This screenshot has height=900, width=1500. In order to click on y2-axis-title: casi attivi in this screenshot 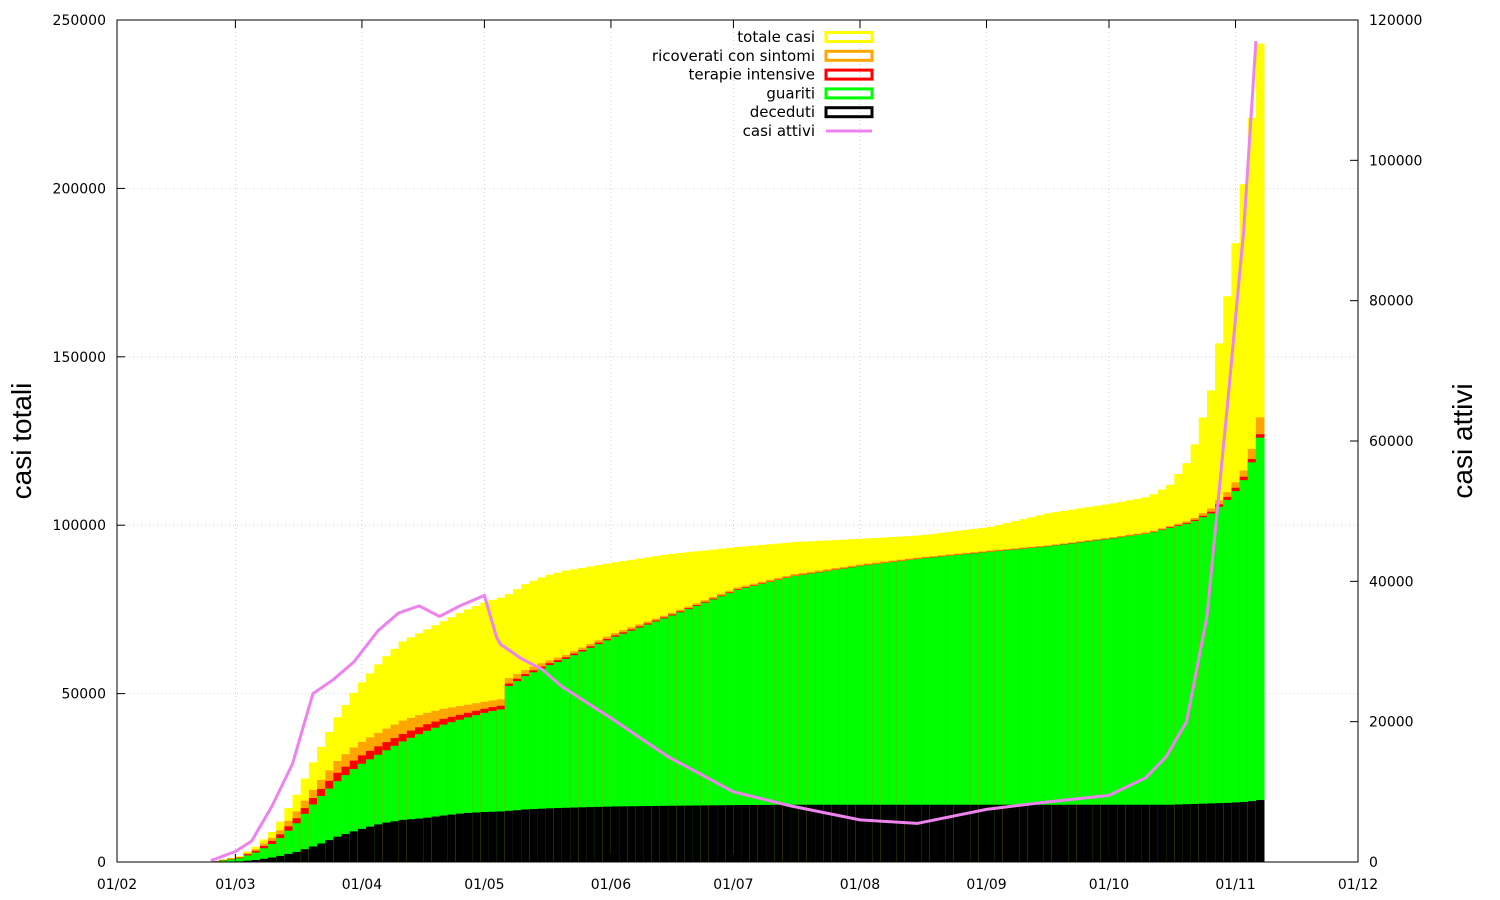, I will do `click(1462, 440)`.